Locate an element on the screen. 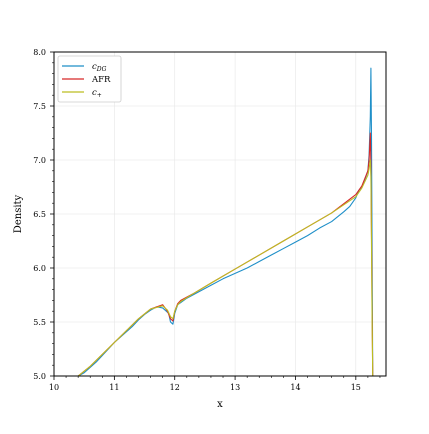  y-tick-label: 5.5 is located at coordinates (39, 322).